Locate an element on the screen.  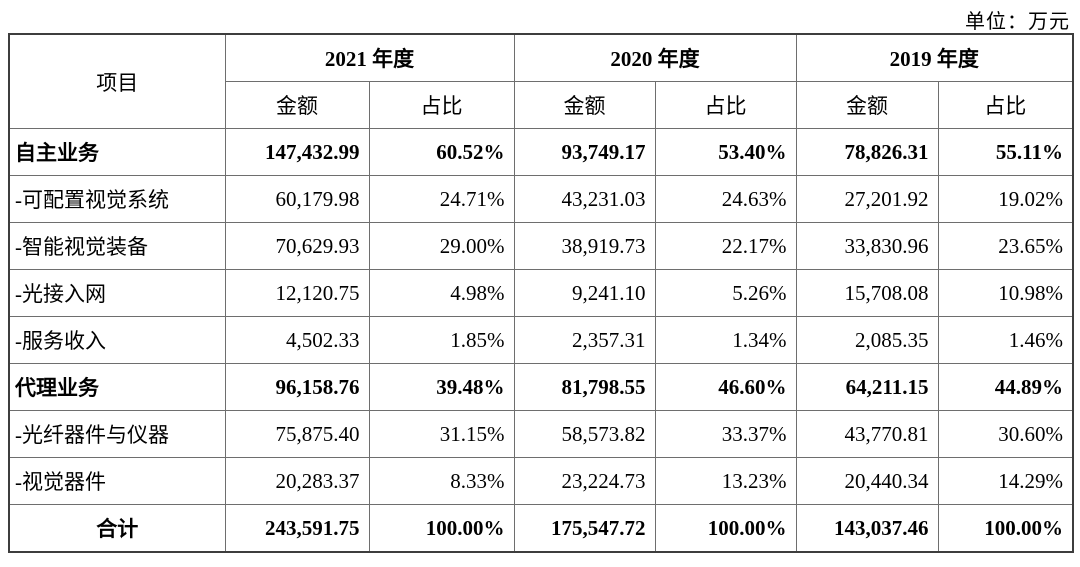
ratio-cell-2021: 24.71% is located at coordinates (441, 199).